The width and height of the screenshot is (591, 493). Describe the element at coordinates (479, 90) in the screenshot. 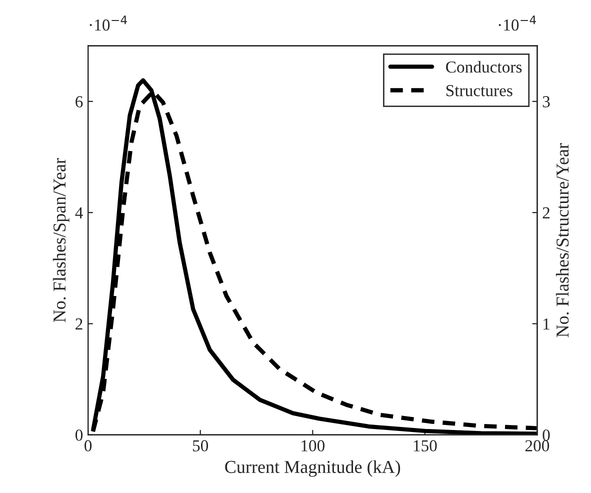

I see `legend-label: Structures` at that location.